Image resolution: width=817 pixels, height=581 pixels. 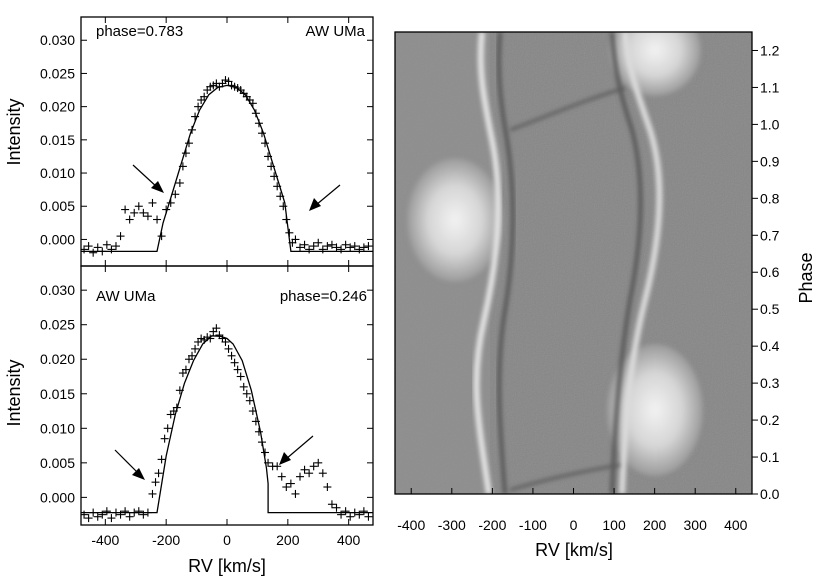 What do you see at coordinates (626, 263) in the screenshot?
I see `dark-trace-right` at bounding box center [626, 263].